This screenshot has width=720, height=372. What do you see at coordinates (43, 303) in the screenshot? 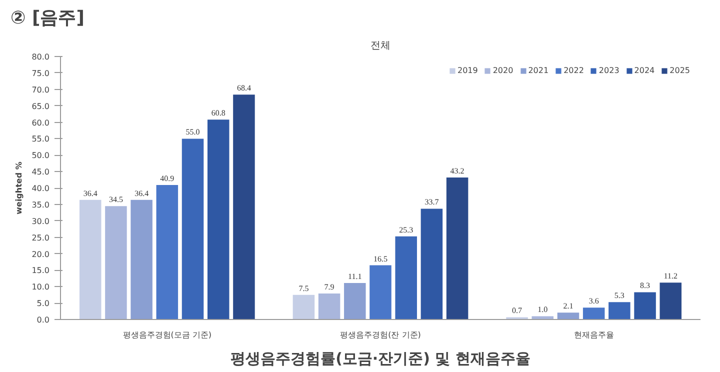
I see `y-tick-label: 5.0` at bounding box center [43, 303].